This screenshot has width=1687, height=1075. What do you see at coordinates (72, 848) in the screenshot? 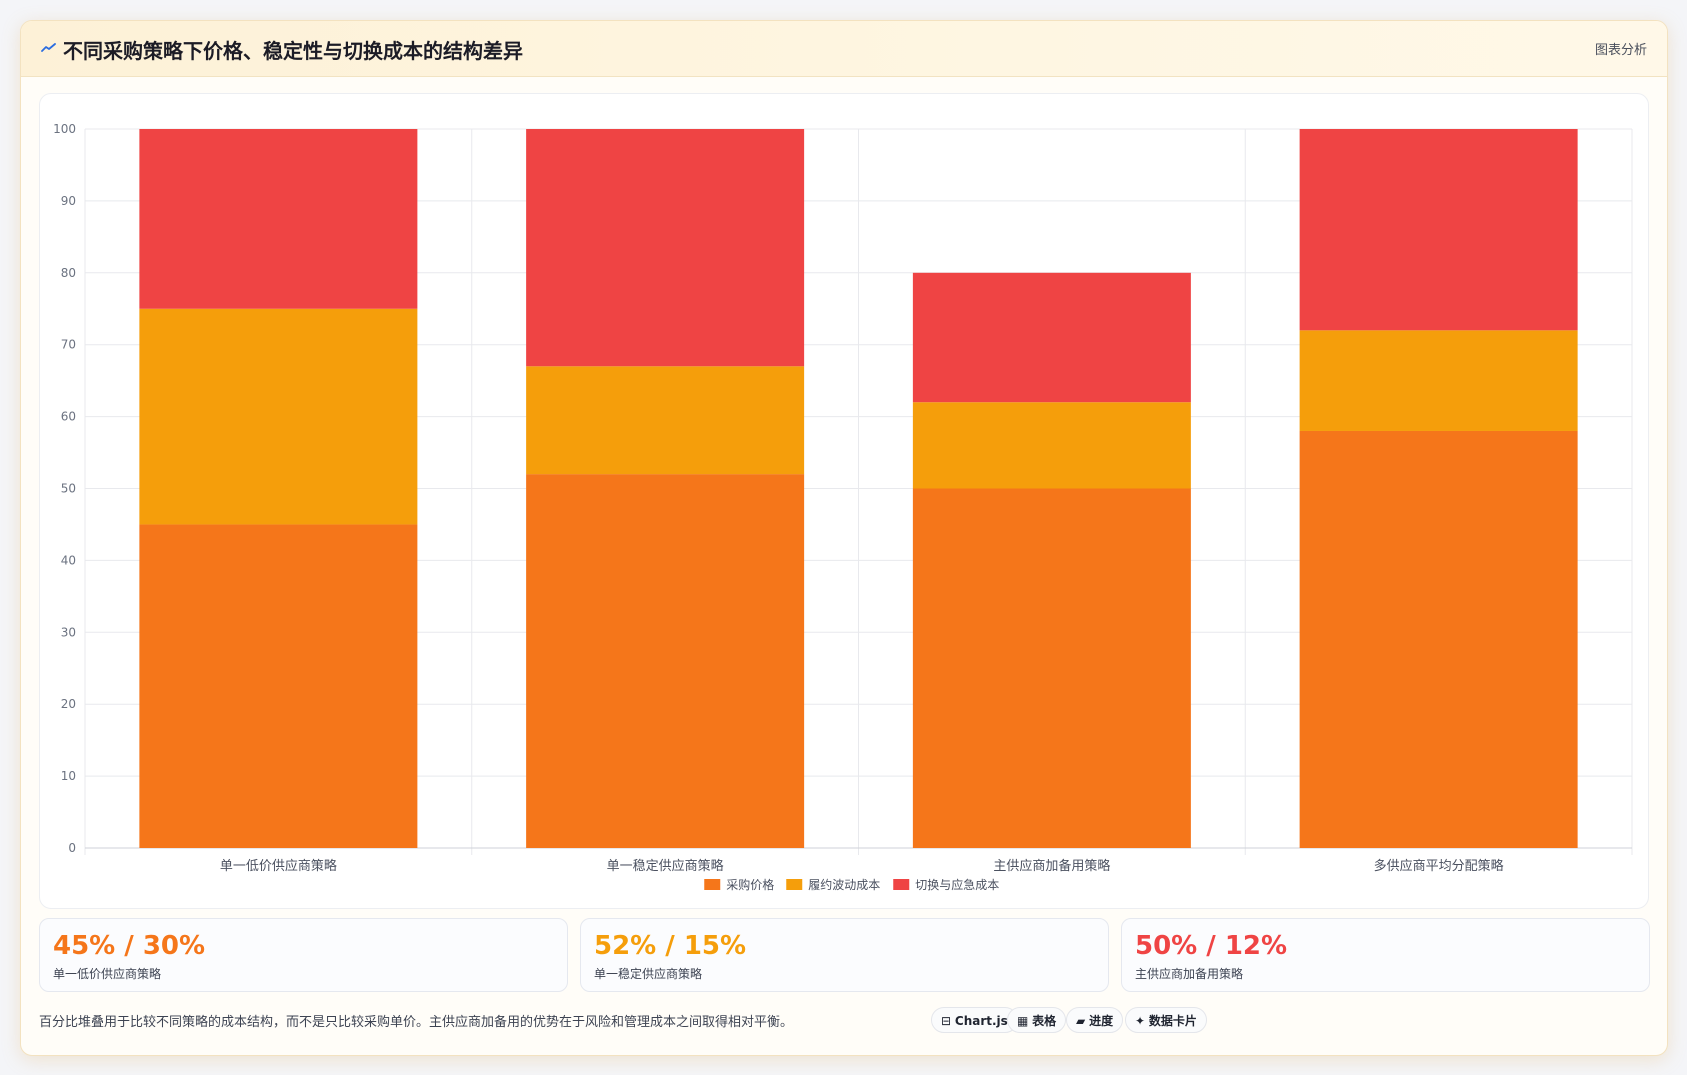
I see `y-tick-label: 0` at bounding box center [72, 848].